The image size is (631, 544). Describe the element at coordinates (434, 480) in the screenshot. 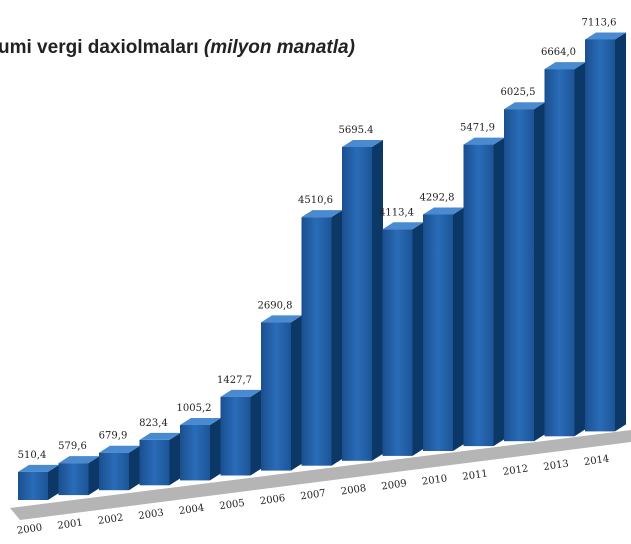

I see `x-tick-label: 2010` at that location.